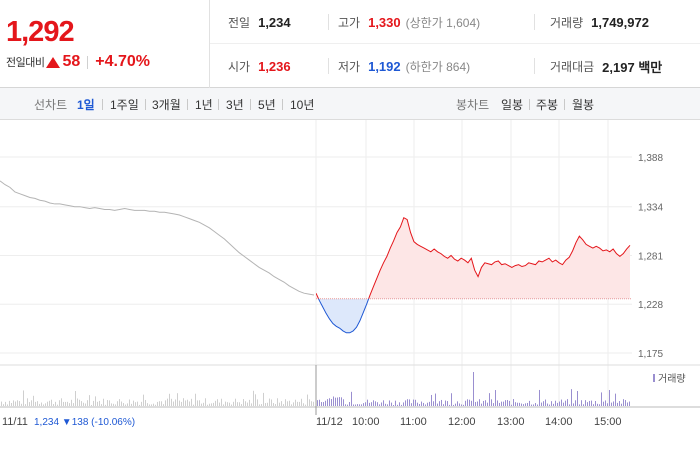 The image size is (700, 450). Describe the element at coordinates (384, 22) in the screenshot. I see `stat-value: 1,330` at that location.